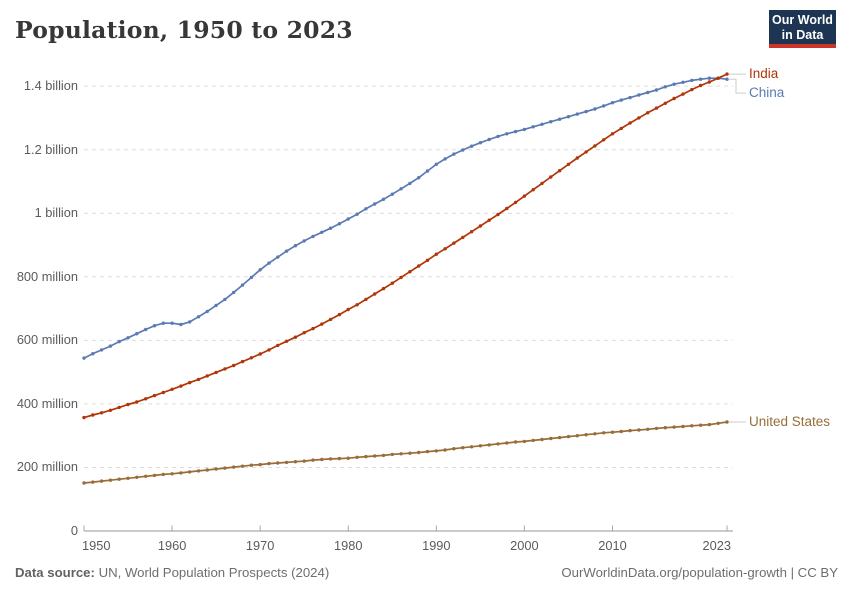  Describe the element at coordinates (764, 74) in the screenshot. I see `series-label-india: India` at that location.